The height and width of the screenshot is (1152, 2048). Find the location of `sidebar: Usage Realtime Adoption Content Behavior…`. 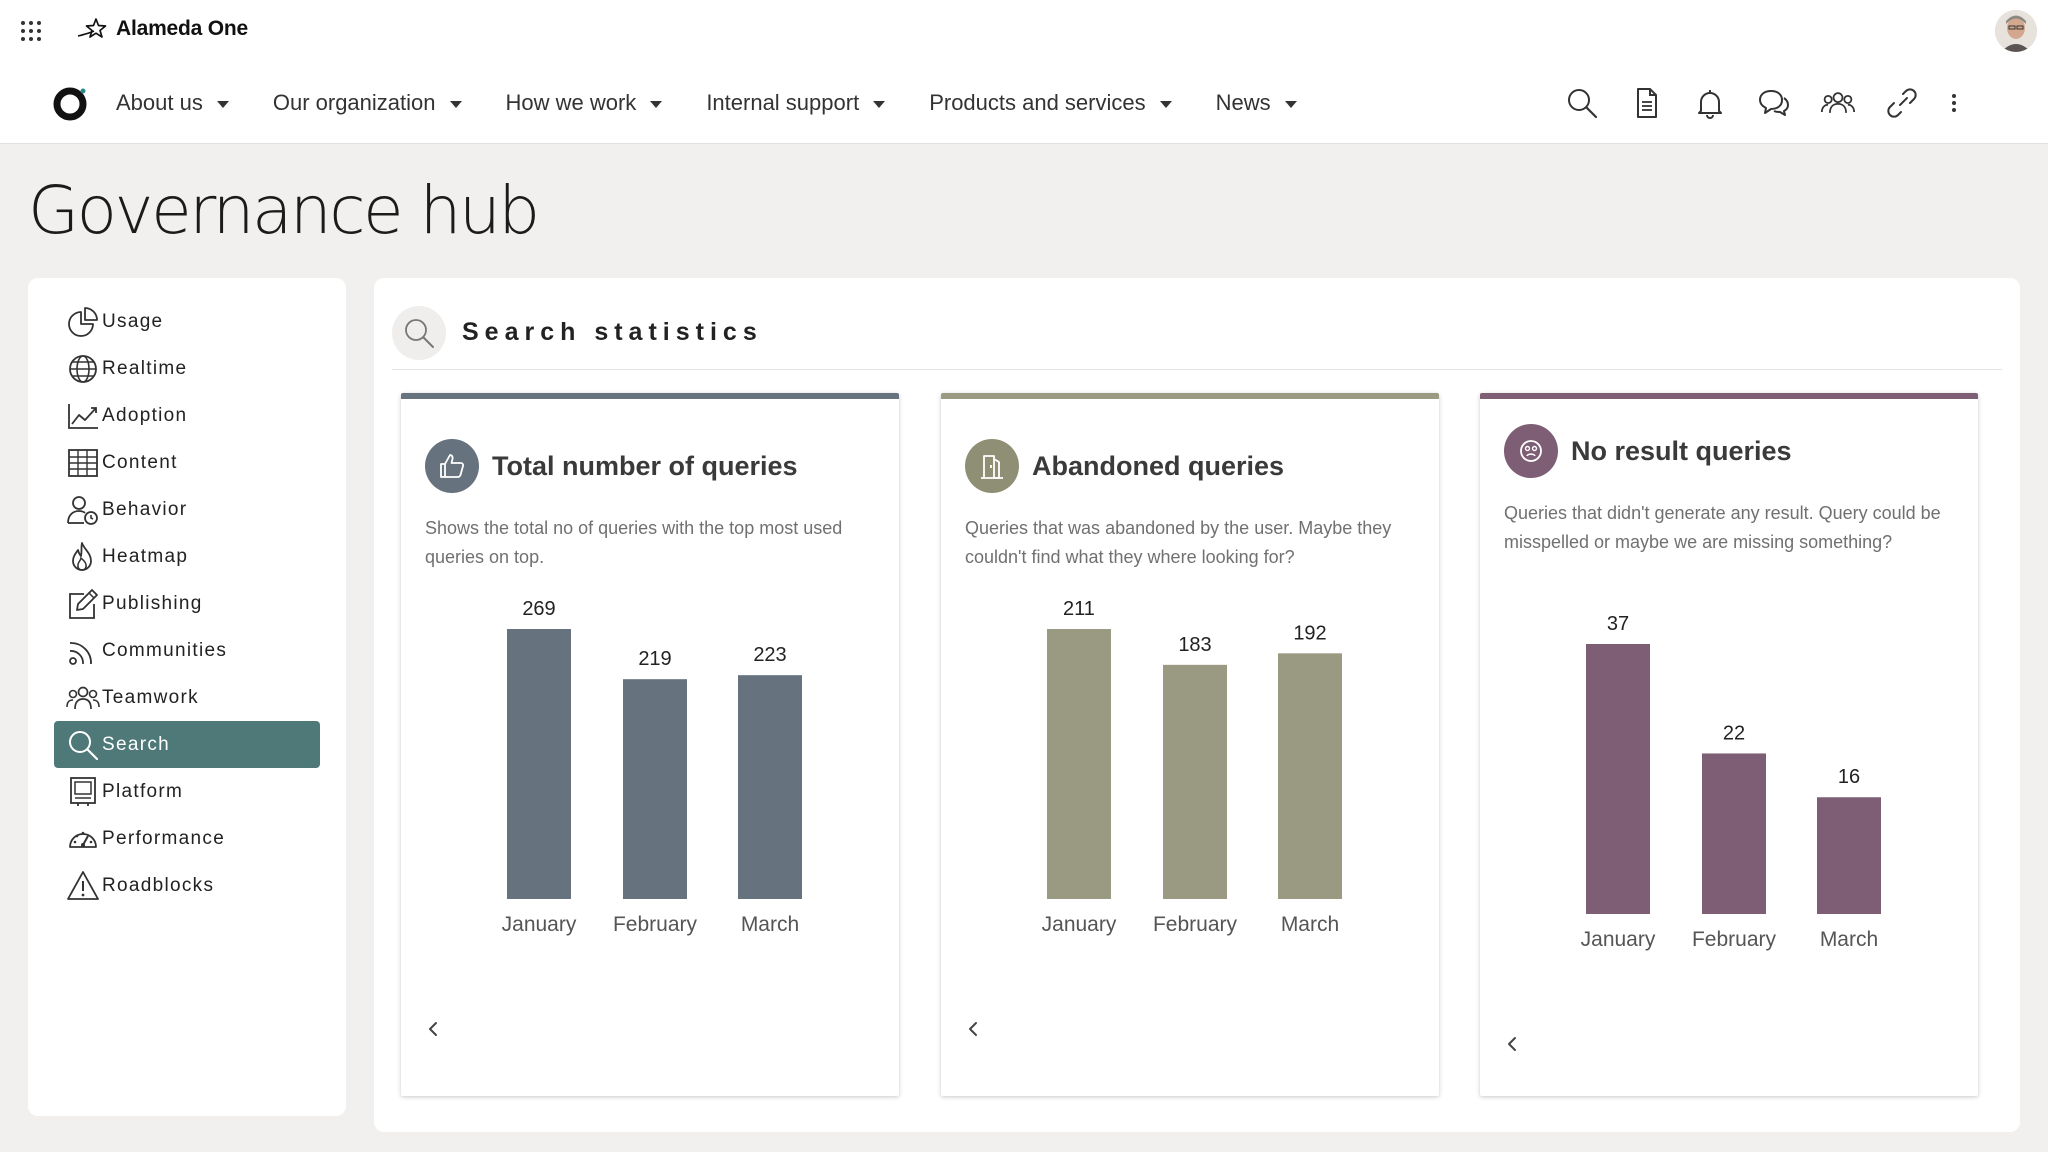

sidebar: Usage Realtime Adoption Content Behavior… is located at coordinates (187, 697).